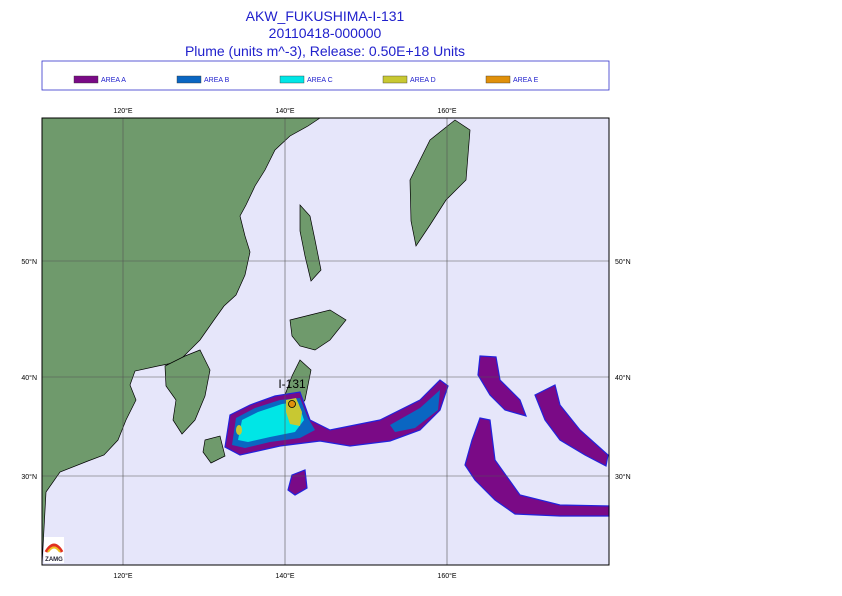 The image size is (842, 596). What do you see at coordinates (214, 449) in the screenshot?
I see `kyushu` at bounding box center [214, 449].